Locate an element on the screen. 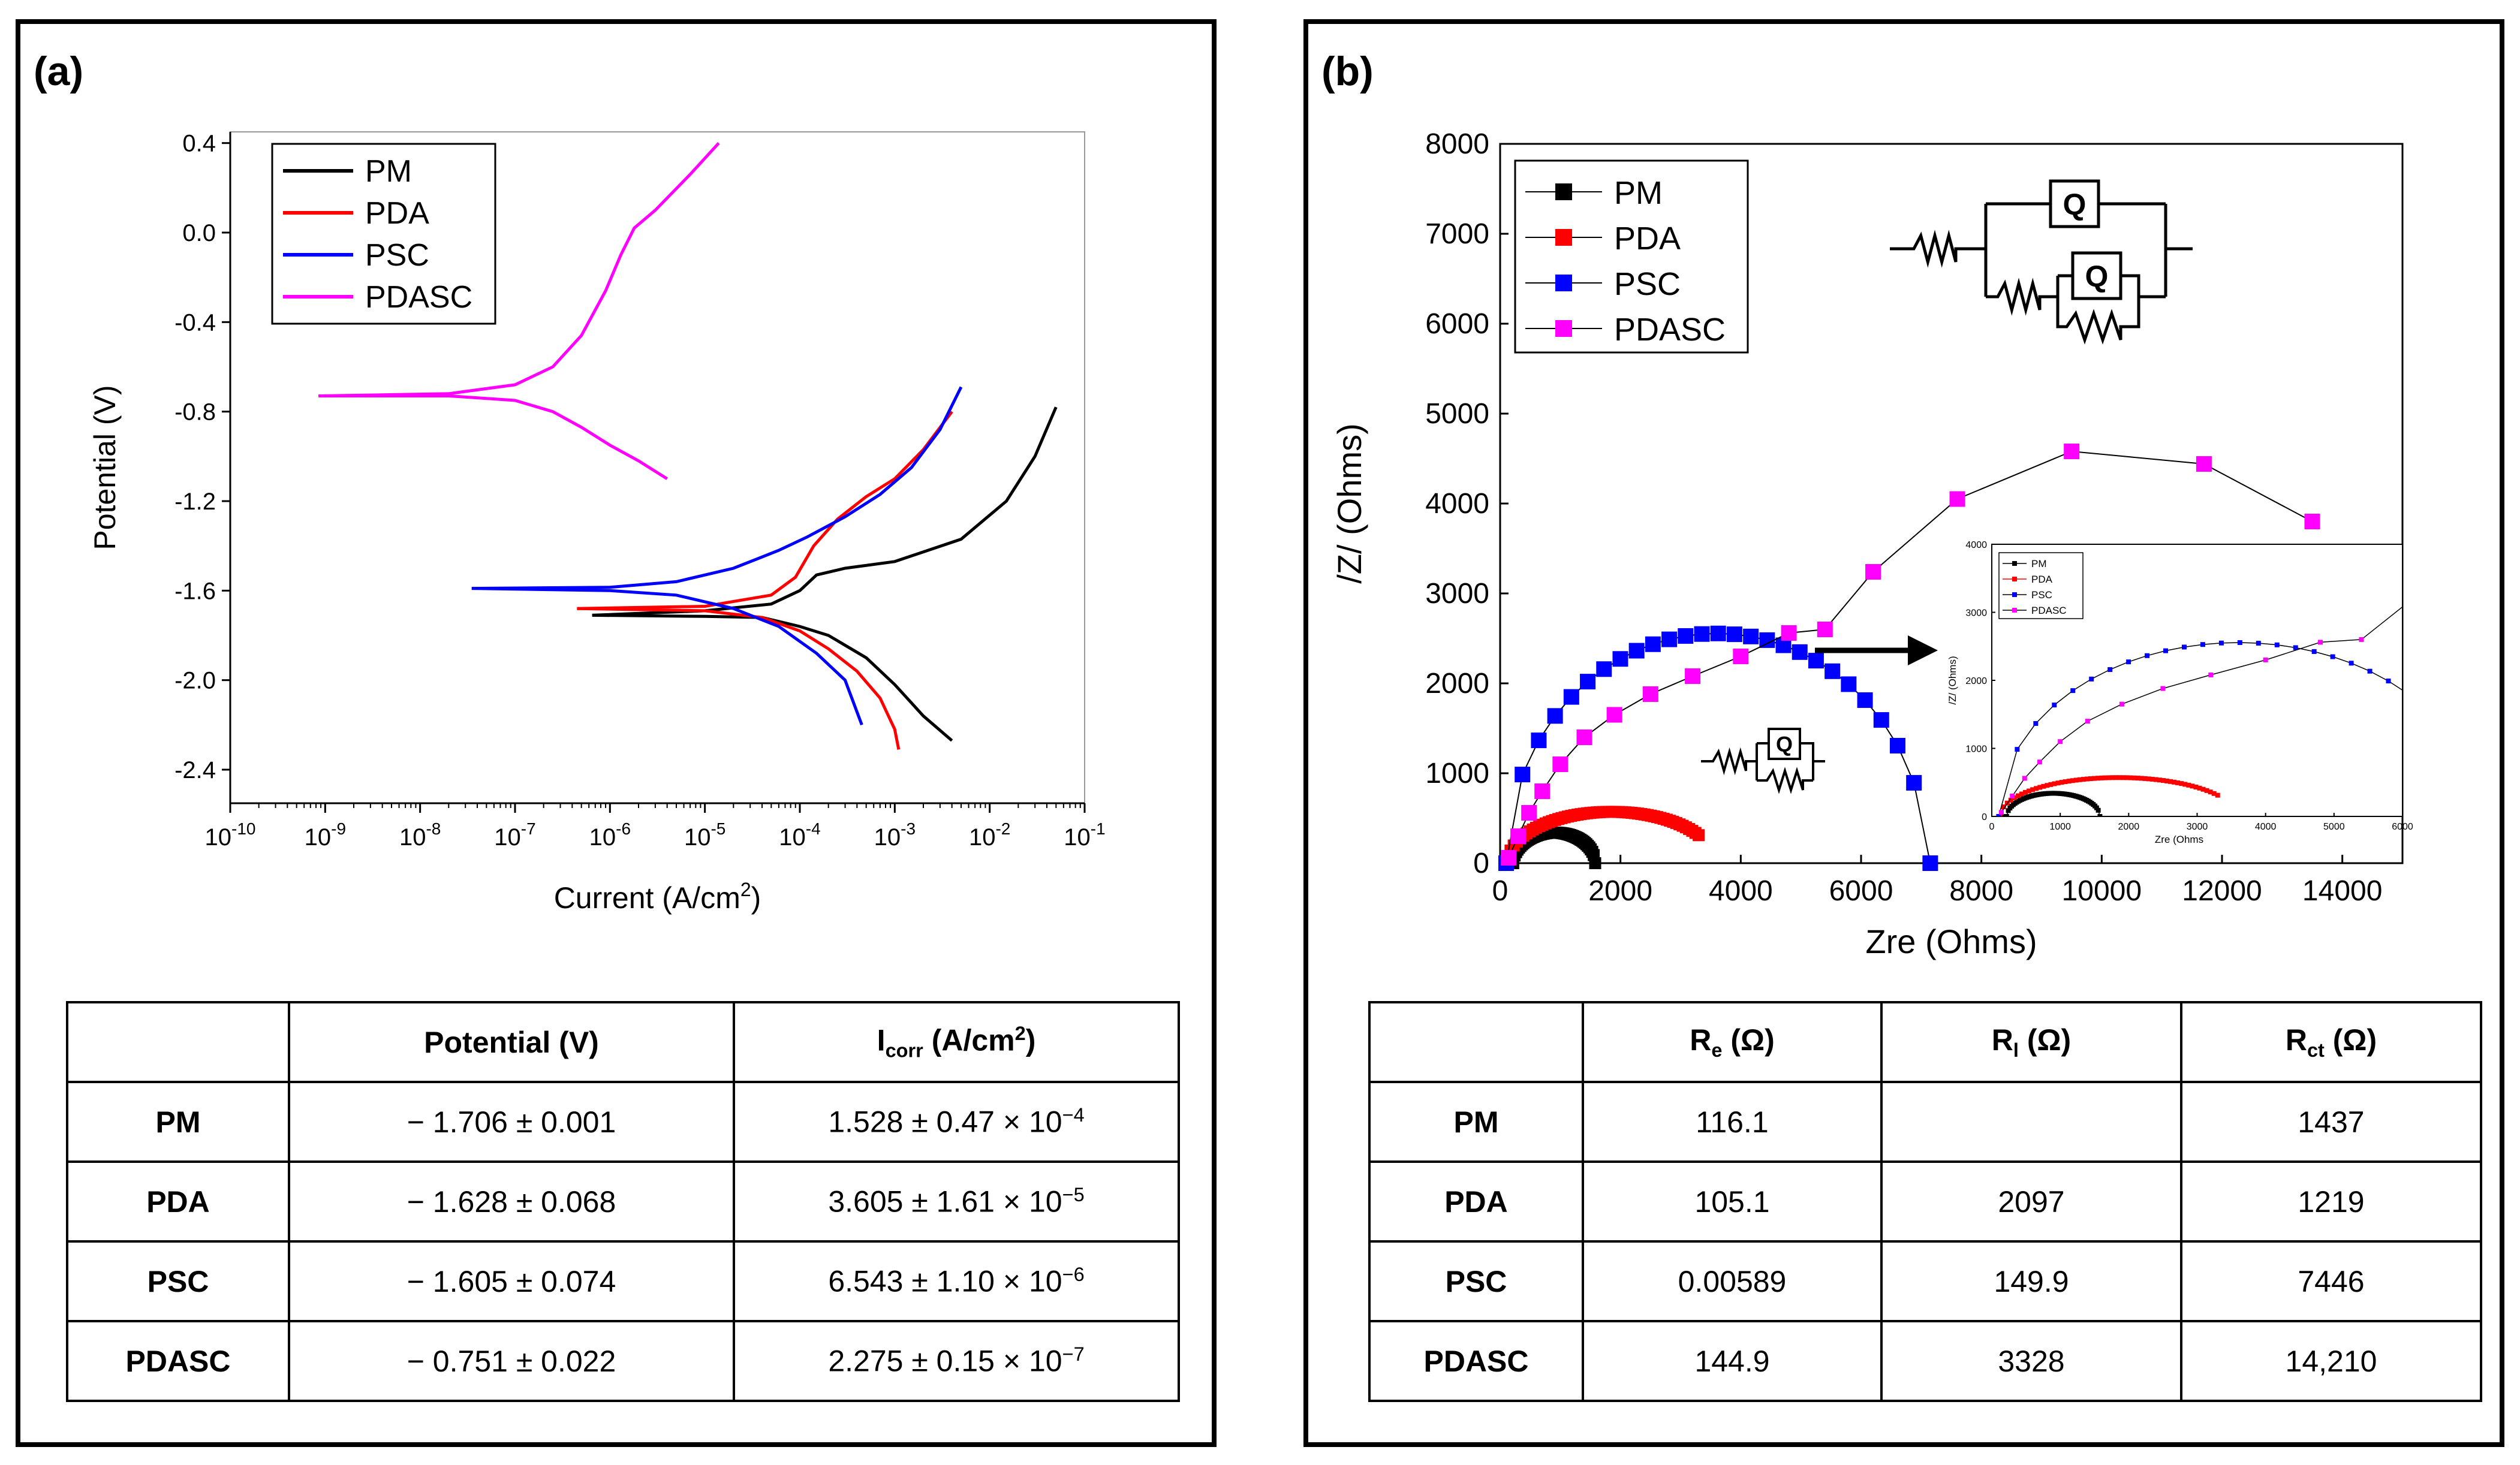 This screenshot has height=1465, width=2520. y-tick-label: 0 is located at coordinates (1481, 863).